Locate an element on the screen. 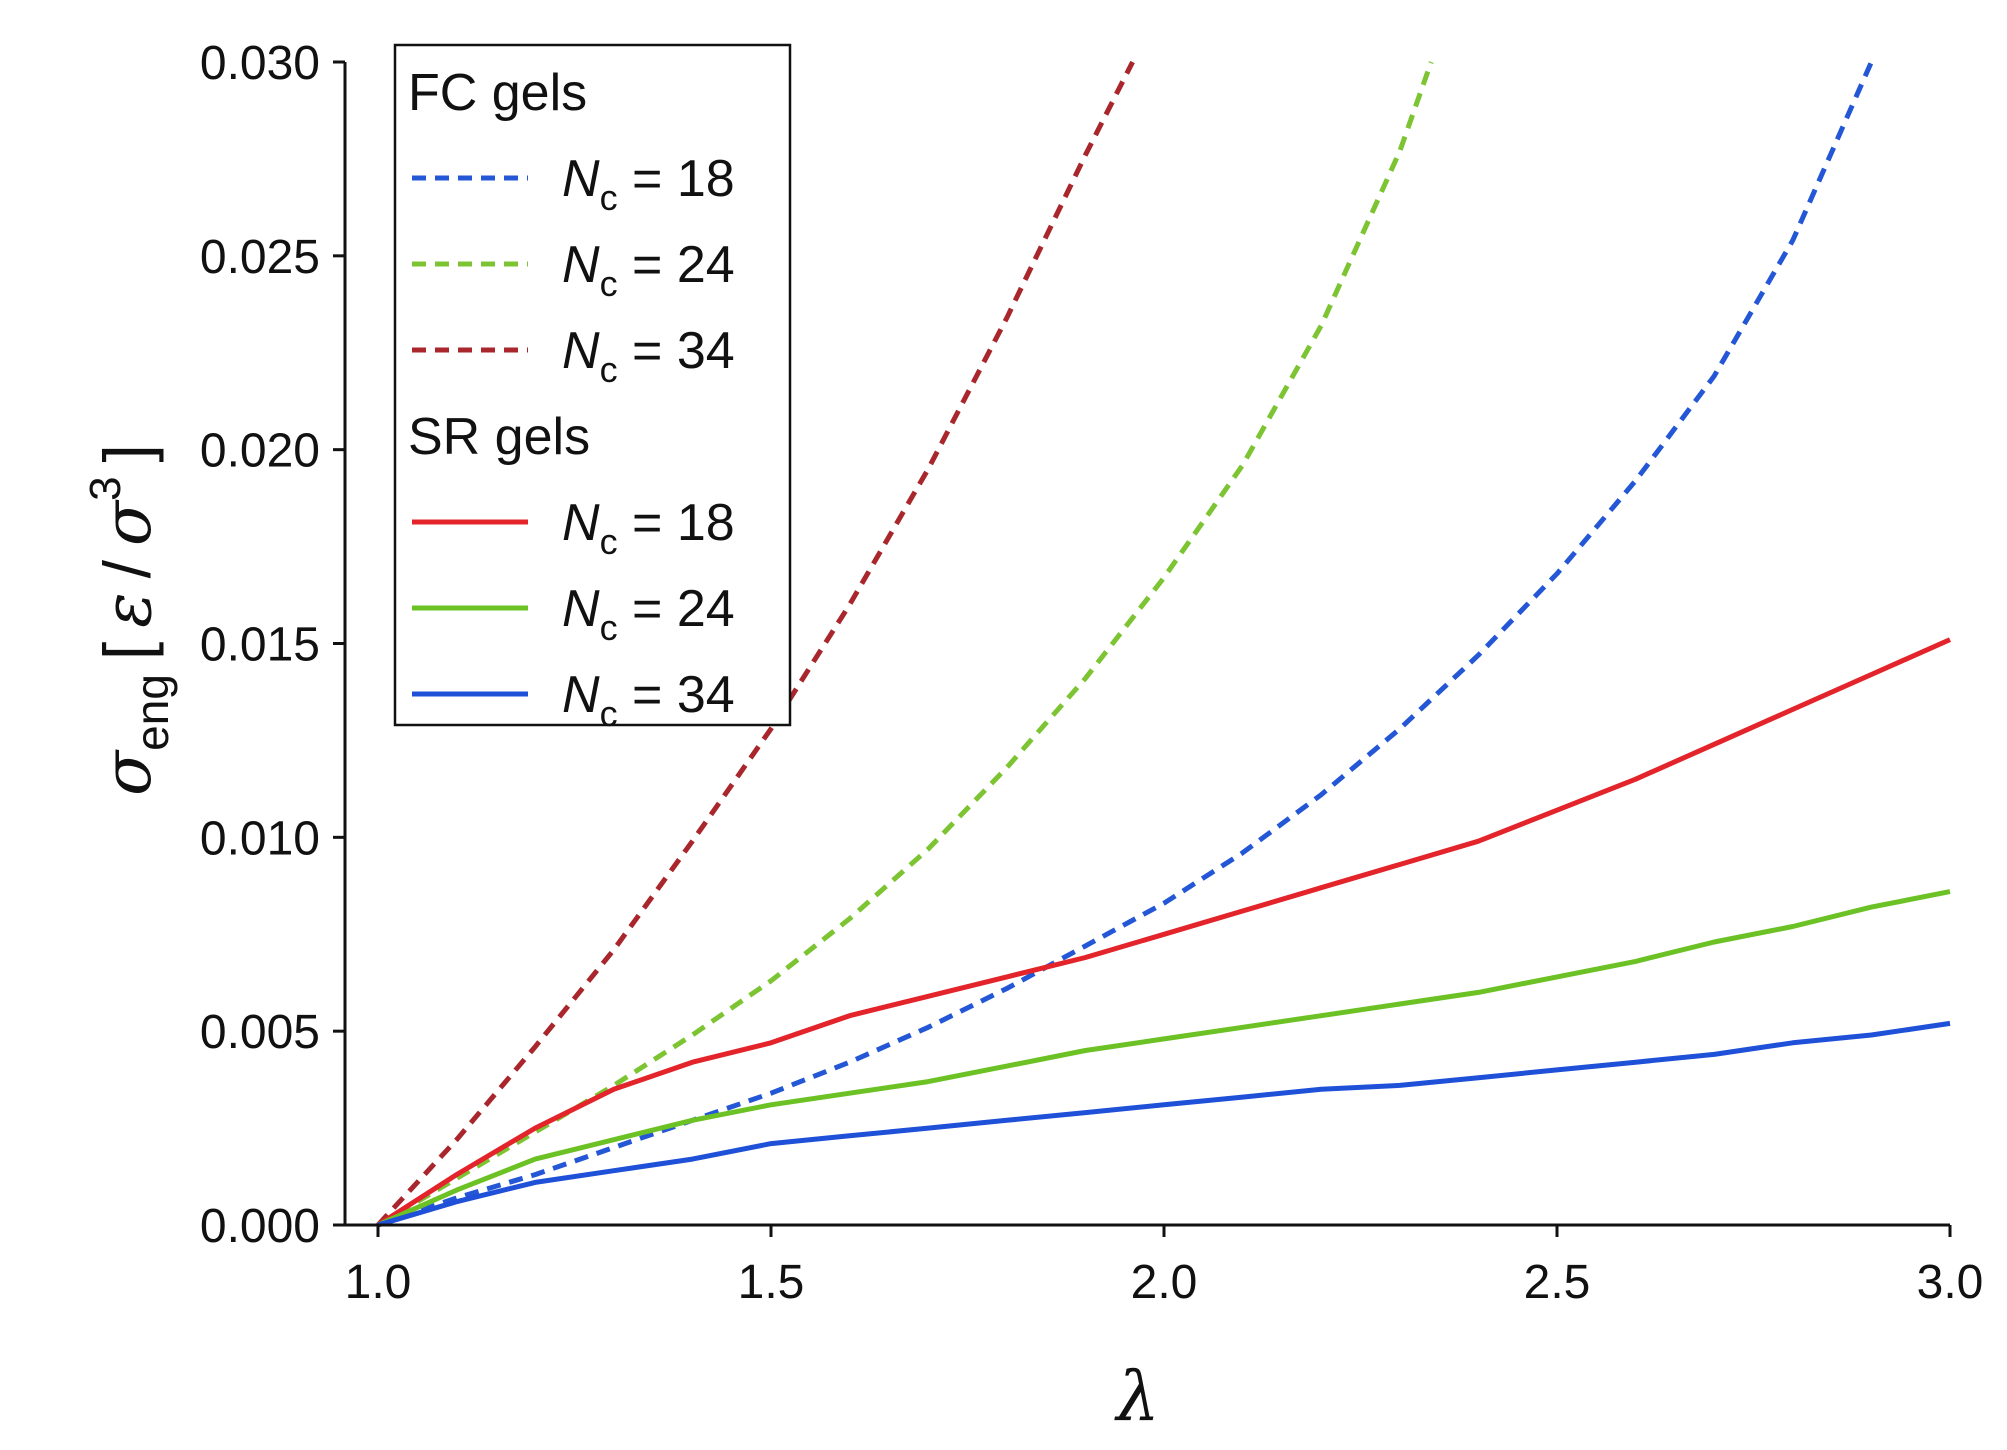  y-axis-unit-power: 3 is located at coordinates (105, 488).